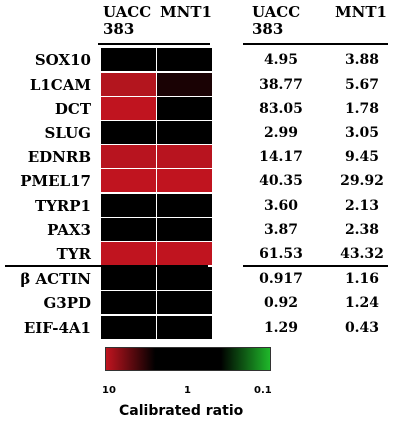  I want to click on group-divider-left, so click(106, 266).